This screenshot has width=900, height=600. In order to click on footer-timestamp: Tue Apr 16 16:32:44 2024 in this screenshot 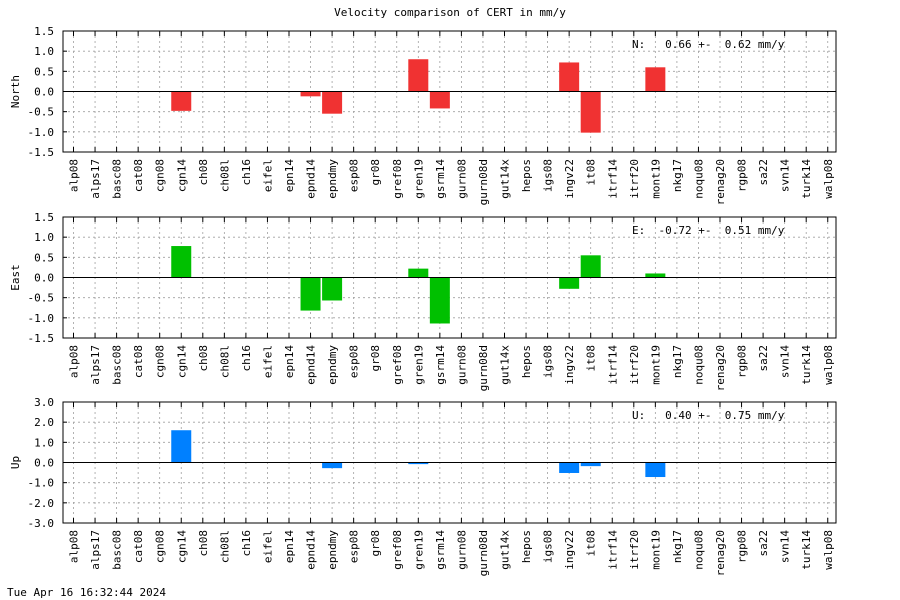, I will do `click(86, 592)`.